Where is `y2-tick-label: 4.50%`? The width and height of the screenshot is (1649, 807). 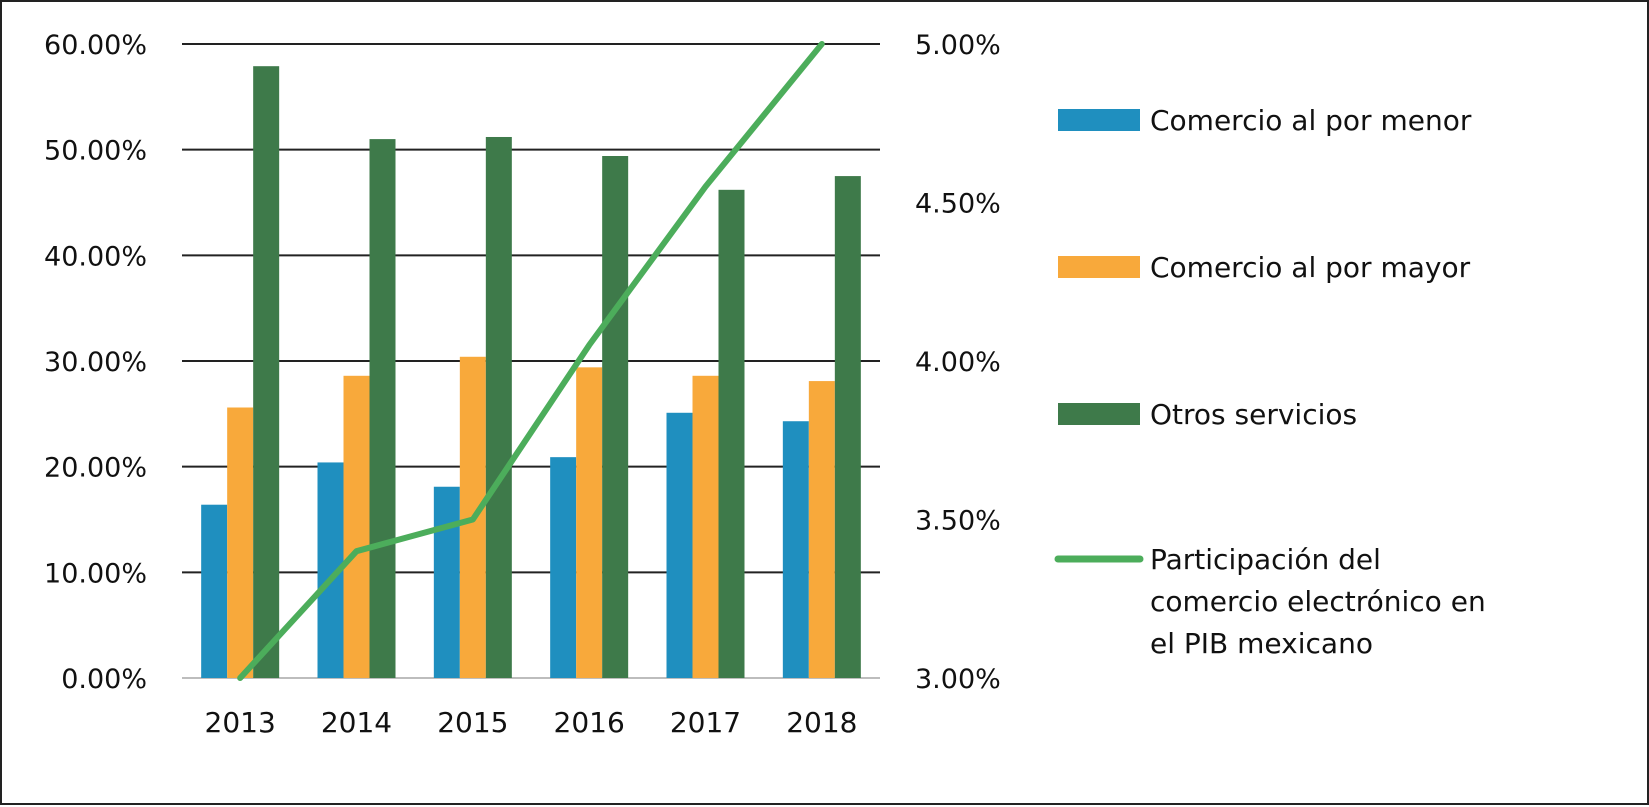
y2-tick-label: 4.50% is located at coordinates (958, 204).